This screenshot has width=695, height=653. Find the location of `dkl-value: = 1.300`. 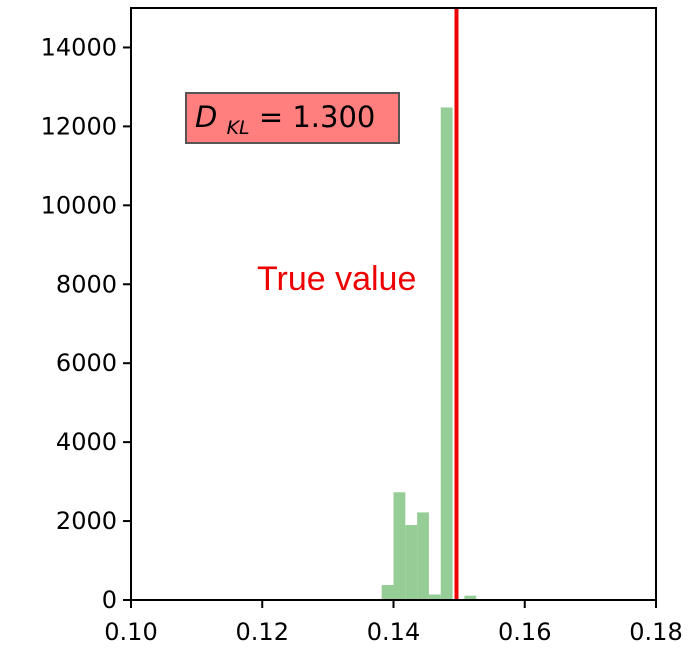

dkl-value: = 1.300 is located at coordinates (317, 117).